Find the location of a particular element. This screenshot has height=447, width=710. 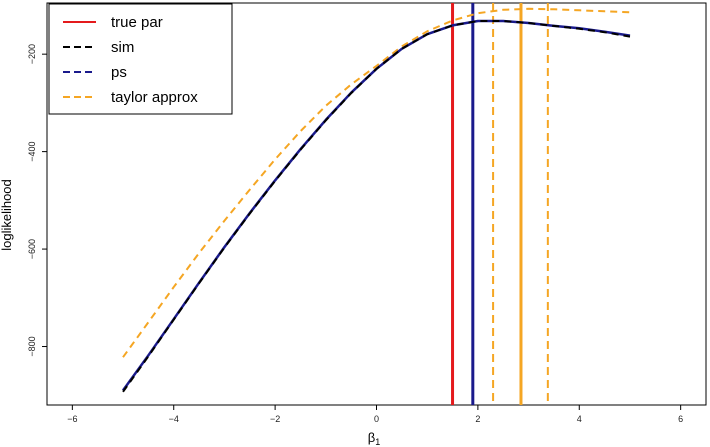

x-tick-label: 6 is located at coordinates (680, 419).